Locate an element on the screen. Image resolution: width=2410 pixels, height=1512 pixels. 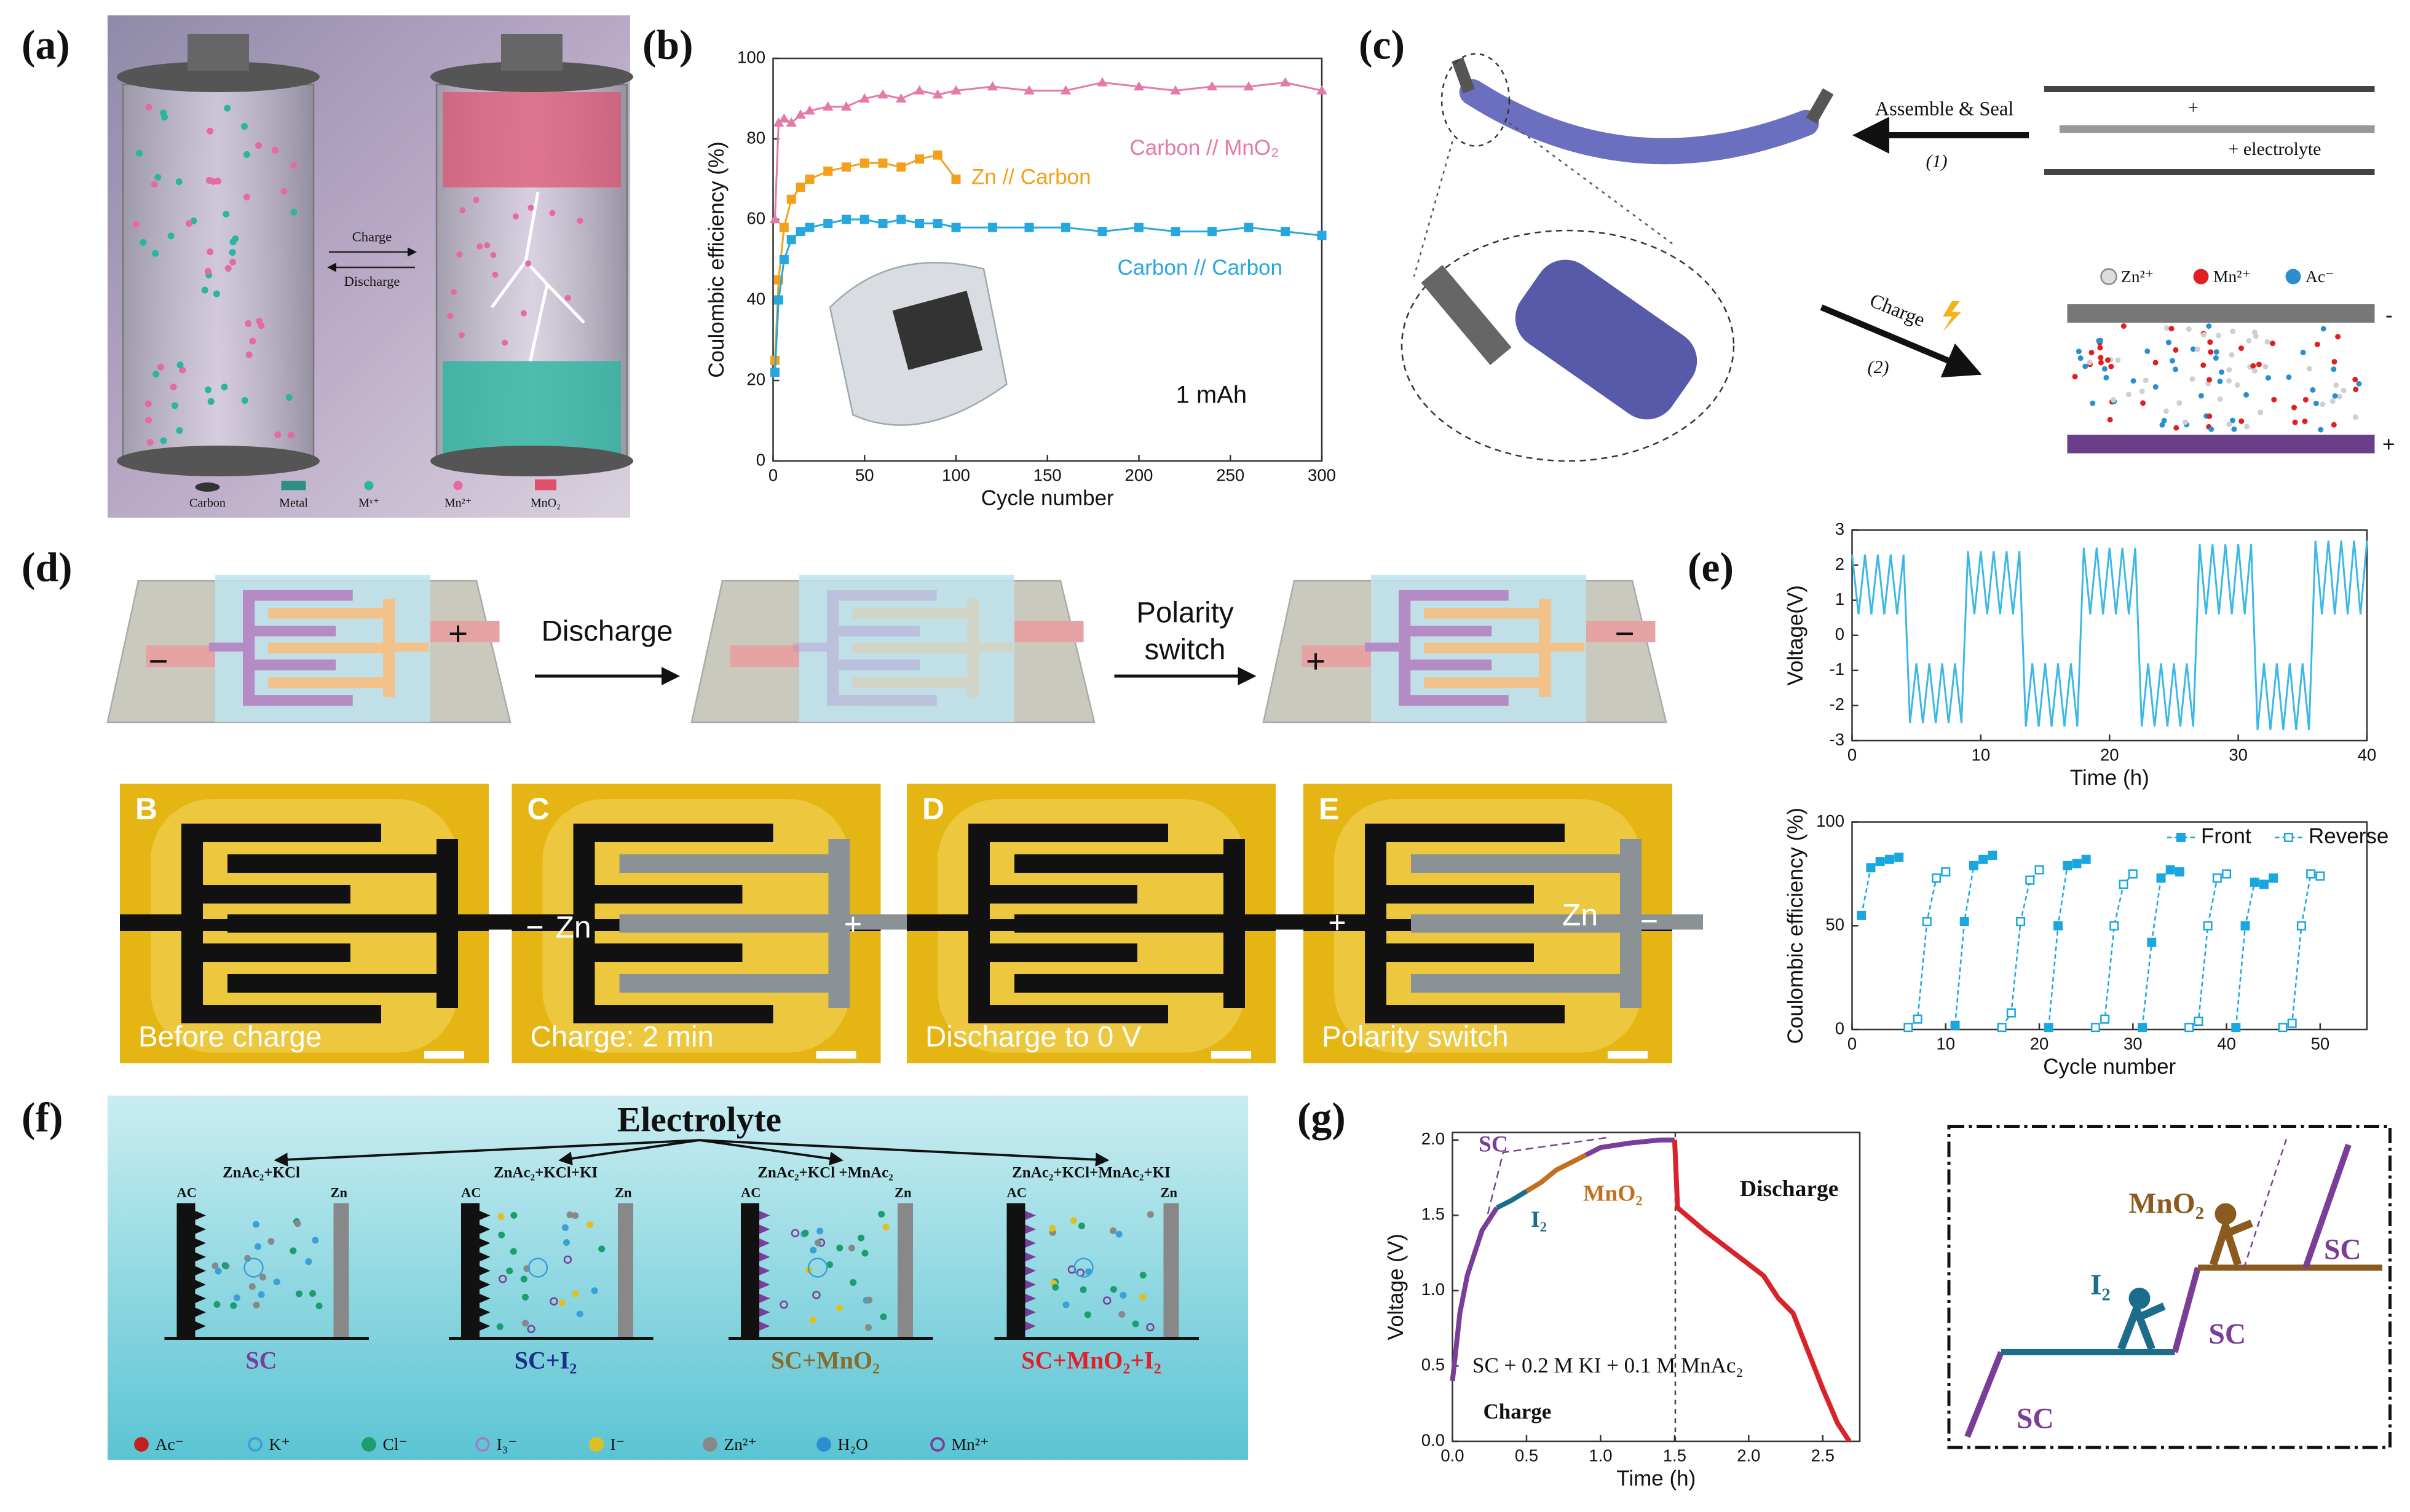
x-tick-label: 0.0 is located at coordinates (1452, 1455).